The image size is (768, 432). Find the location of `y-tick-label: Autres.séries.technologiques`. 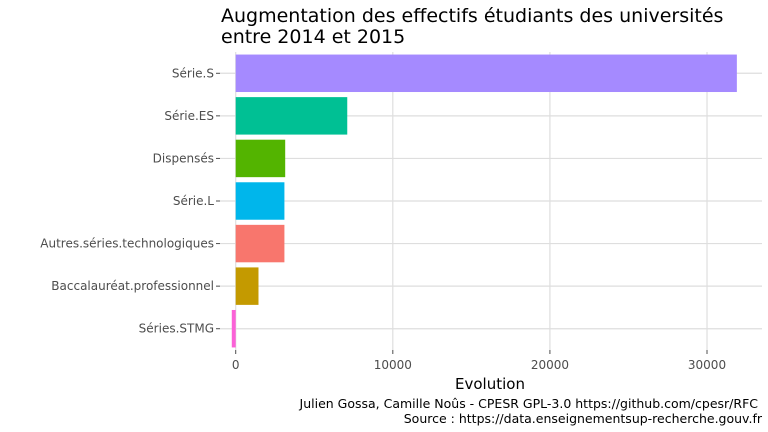

y-tick-label: Autres.séries.technologiques is located at coordinates (127, 244).